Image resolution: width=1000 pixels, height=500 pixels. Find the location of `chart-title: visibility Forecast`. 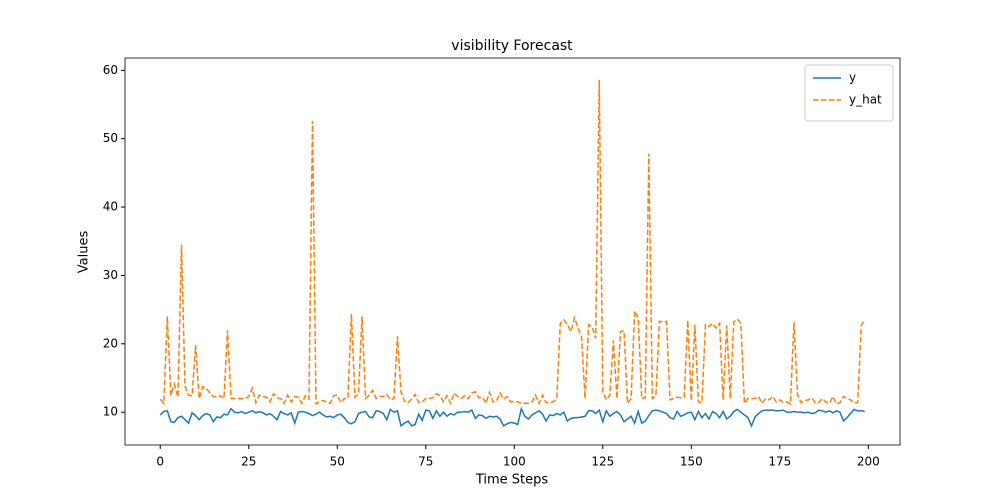

chart-title: visibility Forecast is located at coordinates (512, 46).